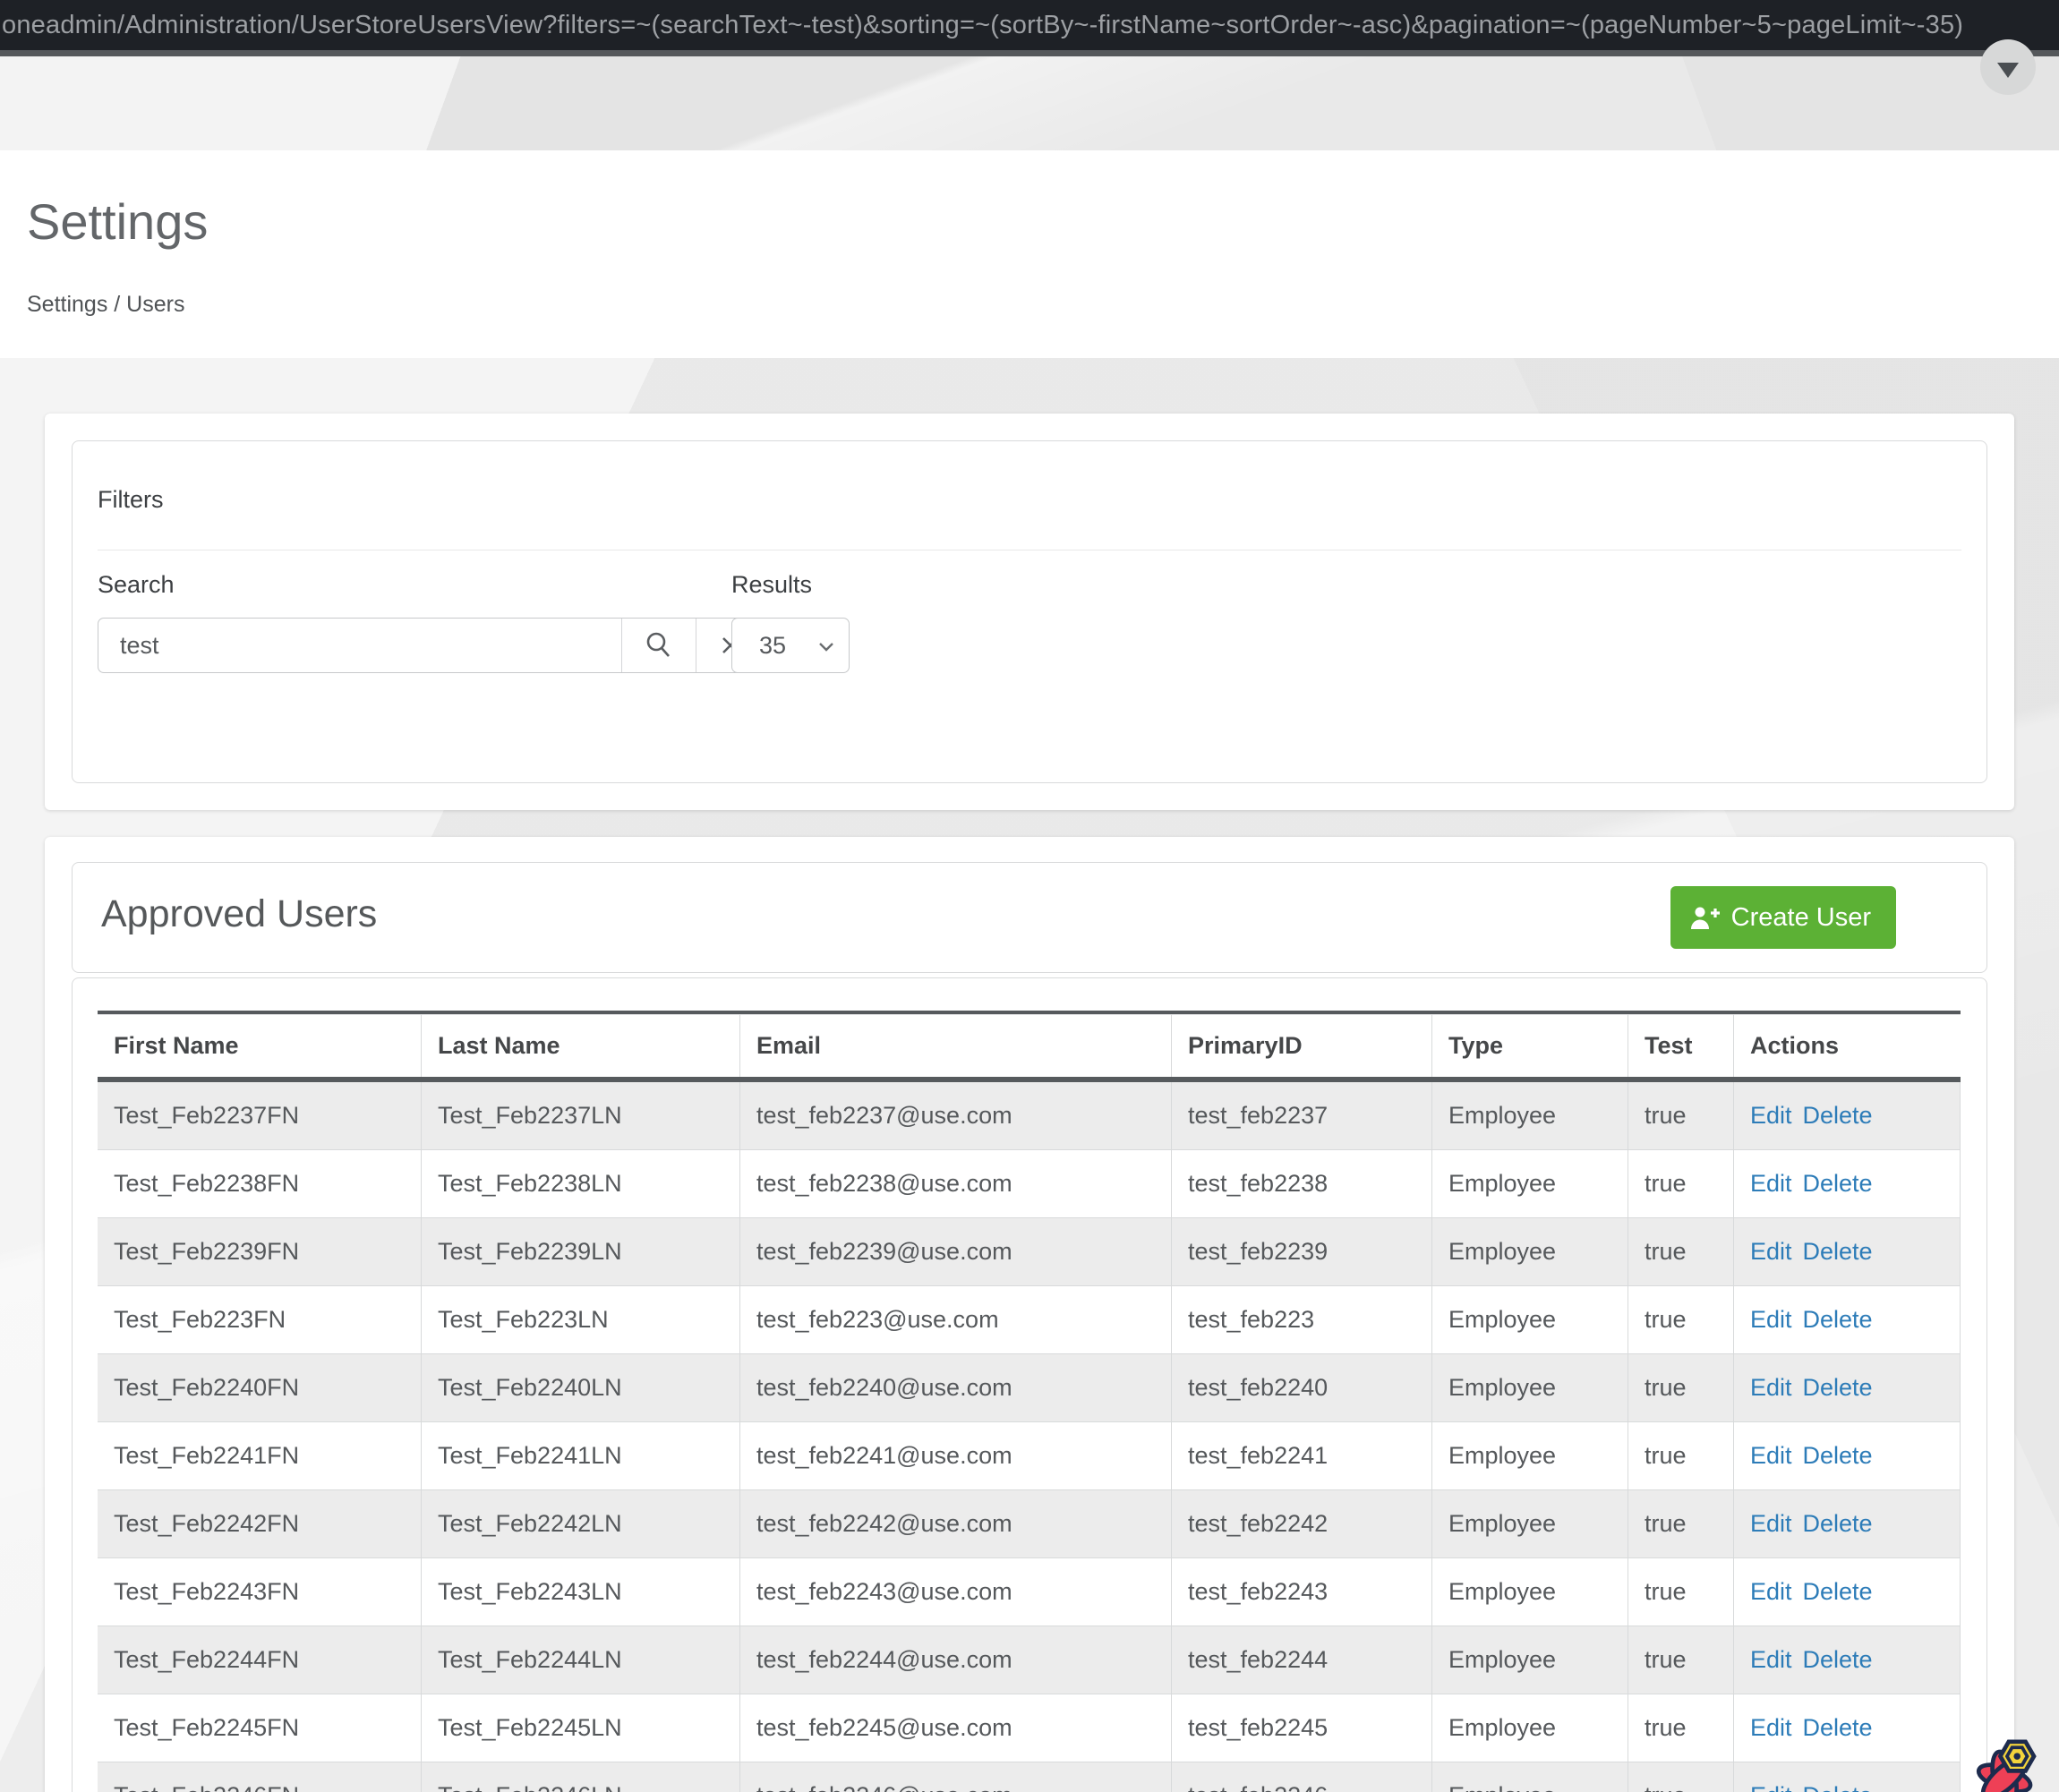  Describe the element at coordinates (1302, 1660) in the screenshot. I see `cell-primary-id: test_feb2244` at that location.